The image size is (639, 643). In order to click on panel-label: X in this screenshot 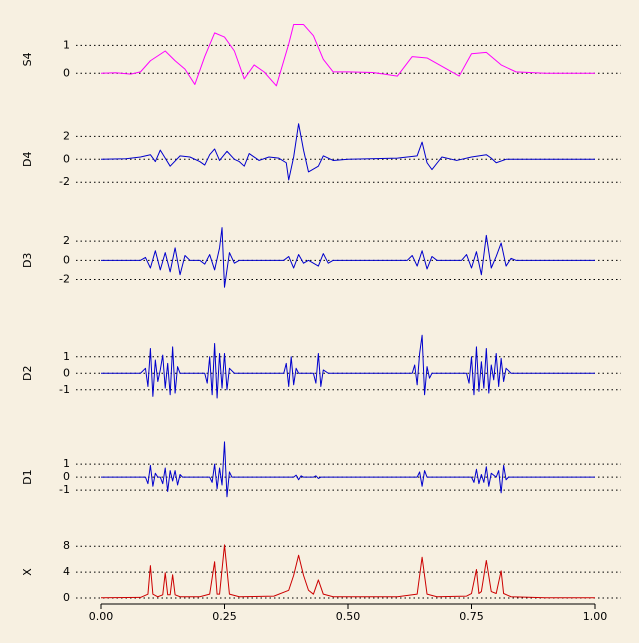, I will do `click(27, 572)`.